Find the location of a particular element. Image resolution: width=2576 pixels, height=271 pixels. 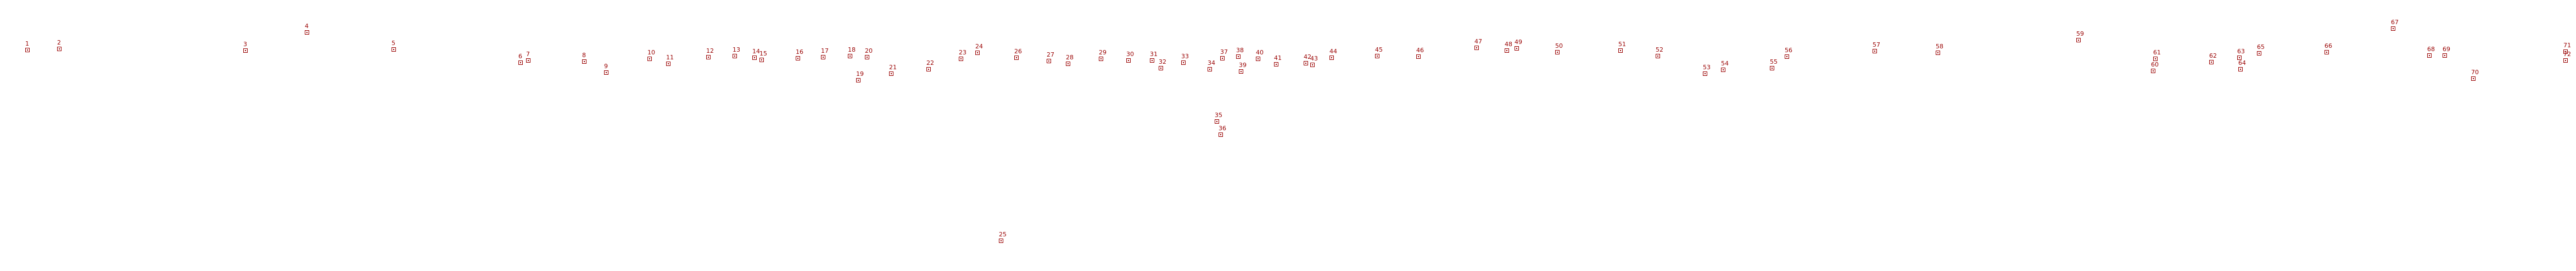

som-mark: 14 is located at coordinates (756, 54).